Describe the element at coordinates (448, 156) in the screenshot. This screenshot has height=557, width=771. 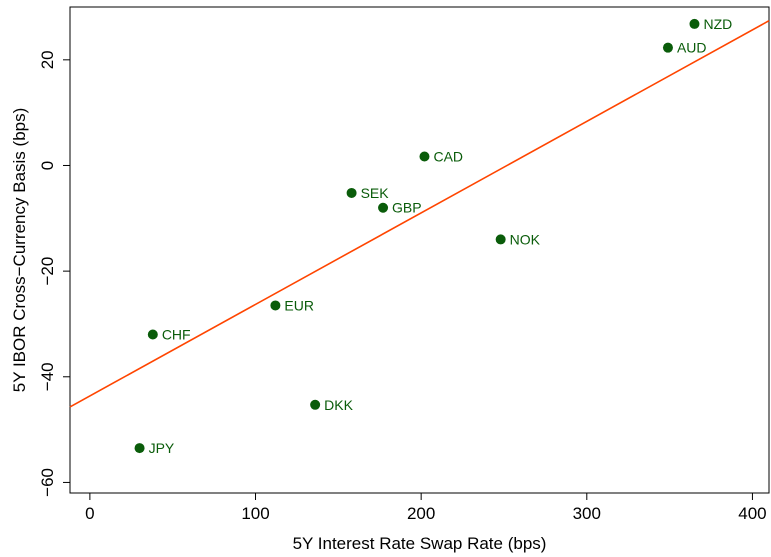
I see `point-label-cad: CAD` at that location.